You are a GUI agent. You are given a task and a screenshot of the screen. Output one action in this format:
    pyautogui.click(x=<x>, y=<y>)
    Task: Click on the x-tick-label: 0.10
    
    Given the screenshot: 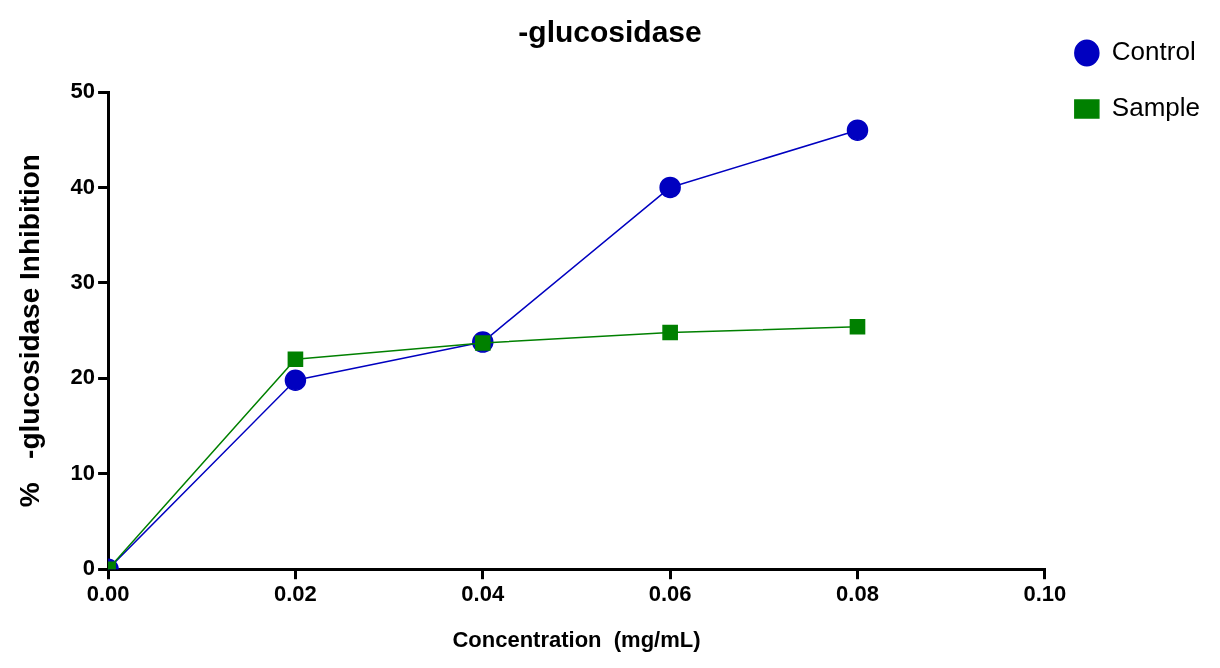 What is the action you would take?
    pyautogui.click(x=1045, y=594)
    